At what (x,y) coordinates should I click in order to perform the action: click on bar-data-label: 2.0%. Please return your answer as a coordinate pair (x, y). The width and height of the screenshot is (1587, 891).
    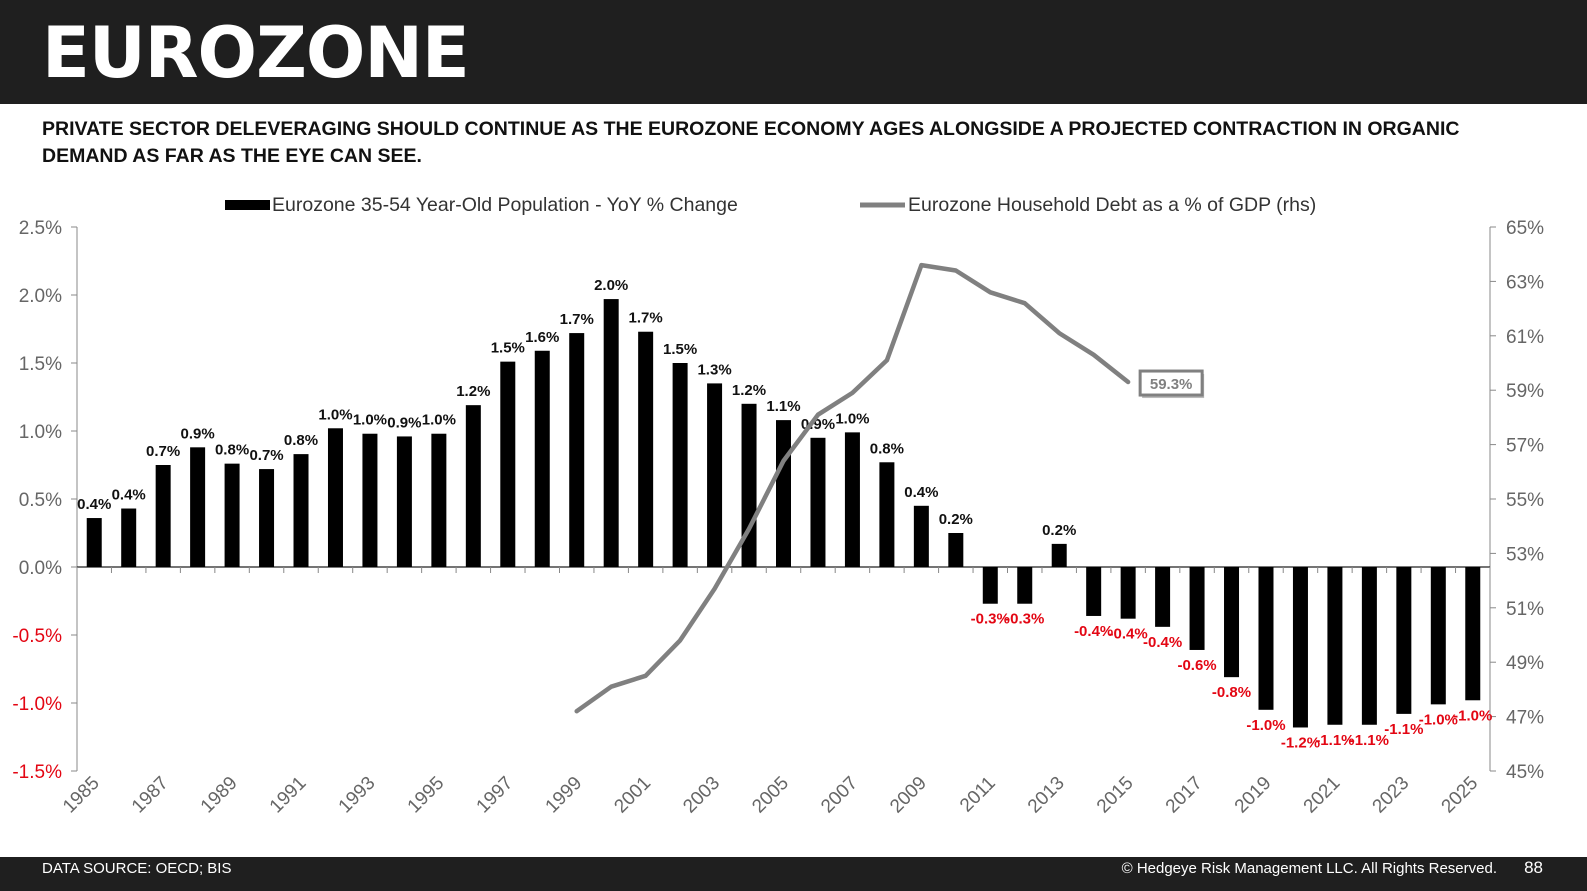
    Looking at the image, I should click on (611, 285).